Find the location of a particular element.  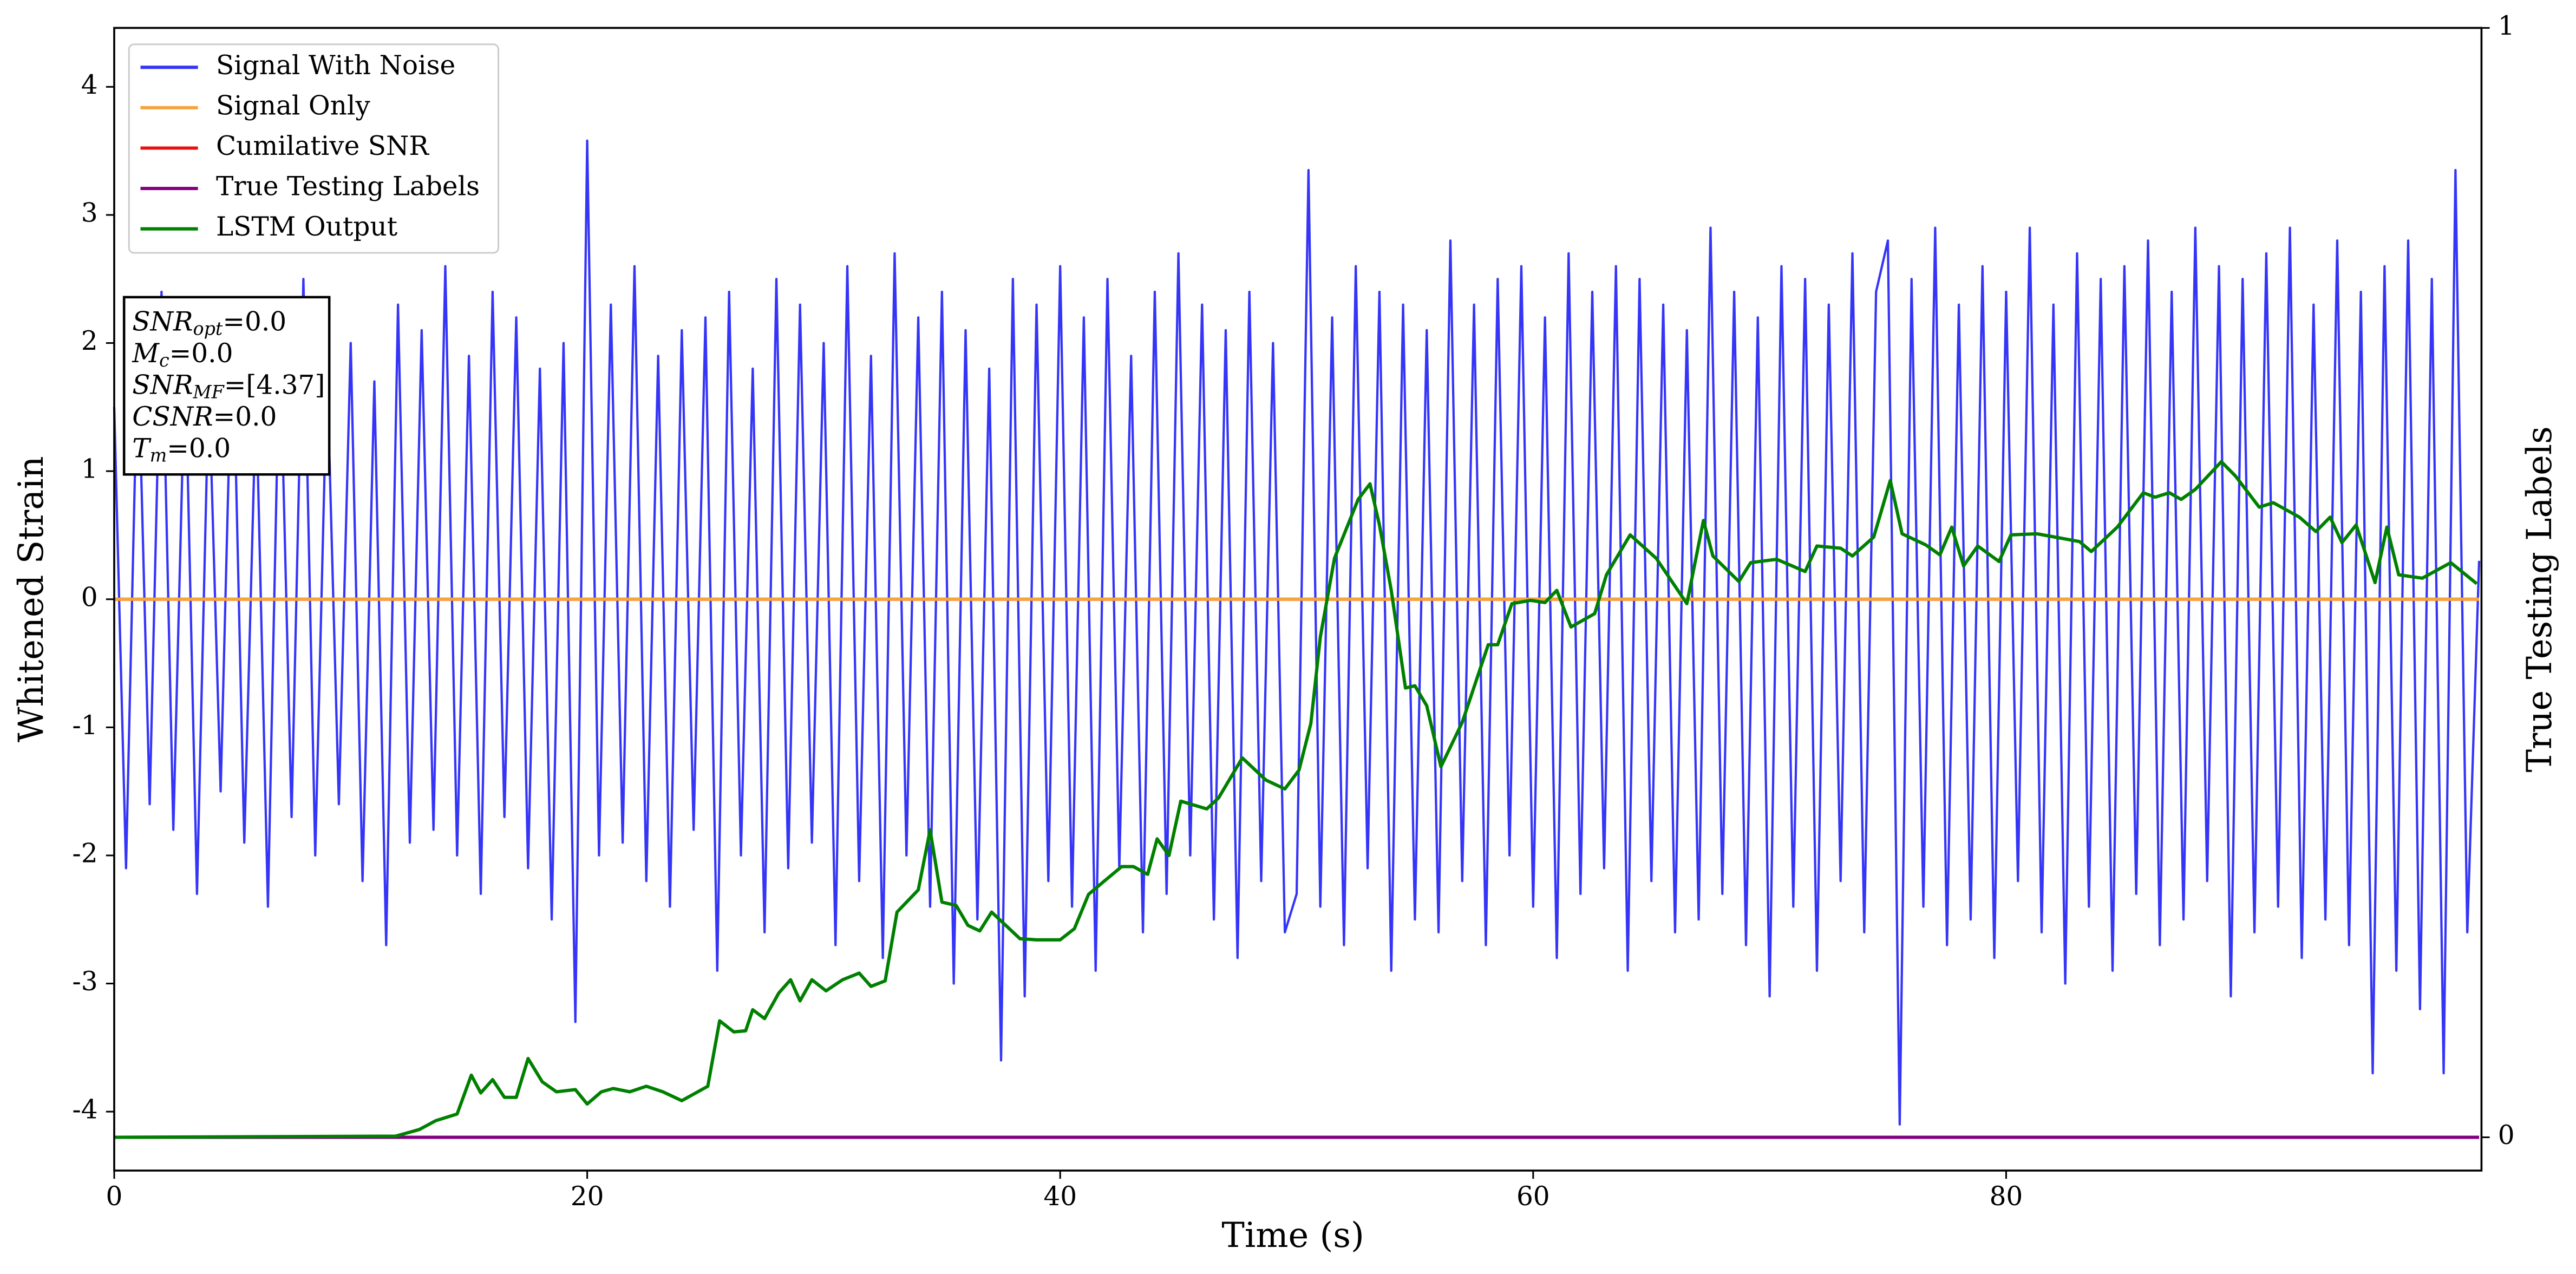

annotation: SNRMF=[4.37] is located at coordinates (228, 386).